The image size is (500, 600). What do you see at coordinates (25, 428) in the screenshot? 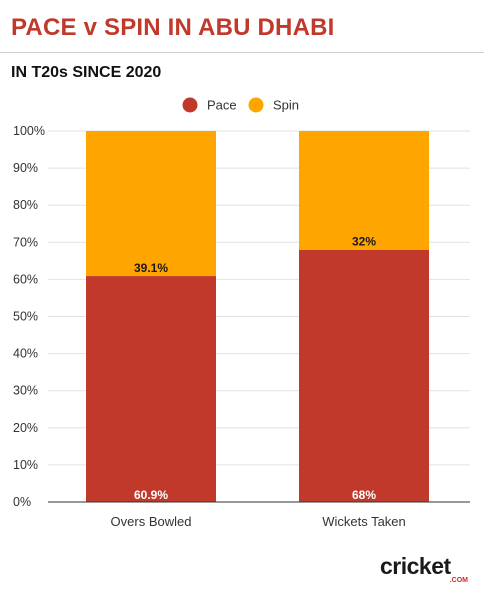
I see `y-tick-label: 20%` at bounding box center [25, 428].